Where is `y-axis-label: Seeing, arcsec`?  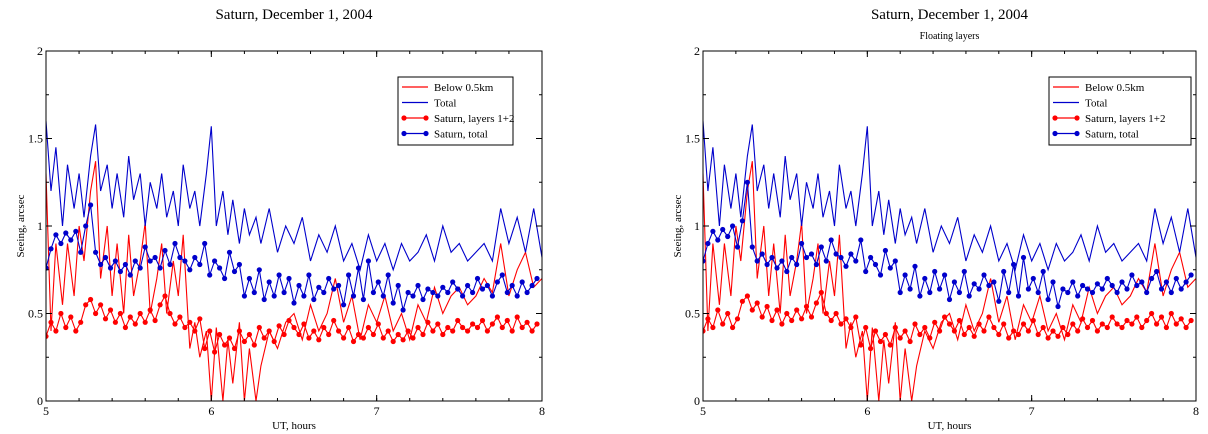 y-axis-label: Seeing, arcsec is located at coordinates (678, 225).